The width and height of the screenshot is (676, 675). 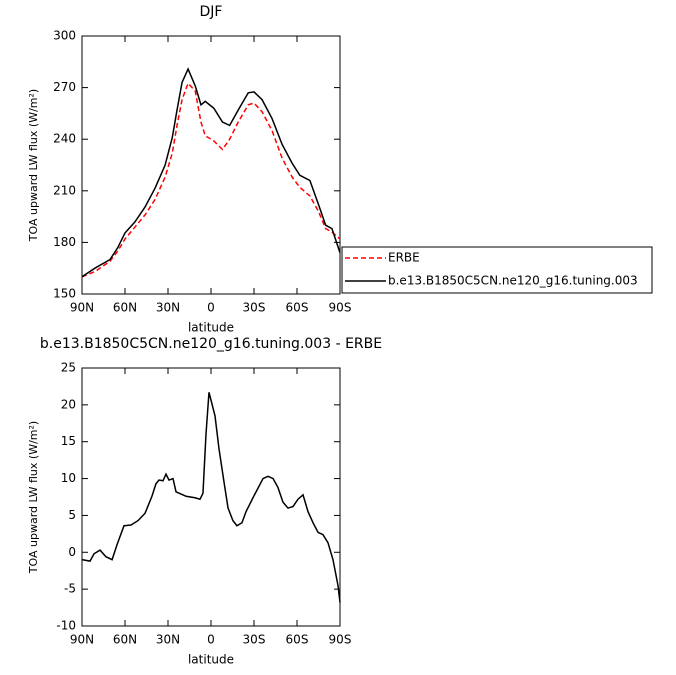 What do you see at coordinates (72, 515) in the screenshot?
I see `y-tick-label: 5` at bounding box center [72, 515].